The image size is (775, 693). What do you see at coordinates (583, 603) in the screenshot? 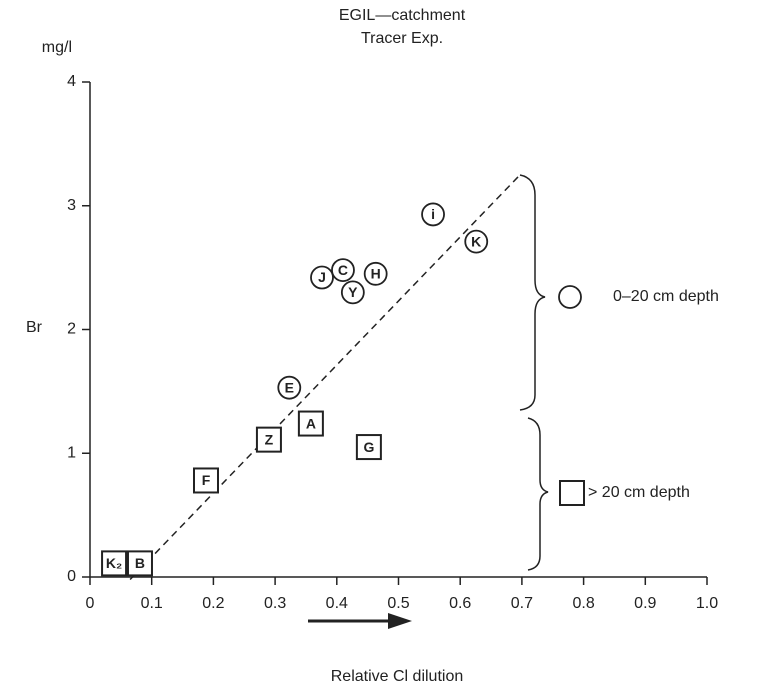
I see `x-tick-label: 0.8` at bounding box center [583, 603].